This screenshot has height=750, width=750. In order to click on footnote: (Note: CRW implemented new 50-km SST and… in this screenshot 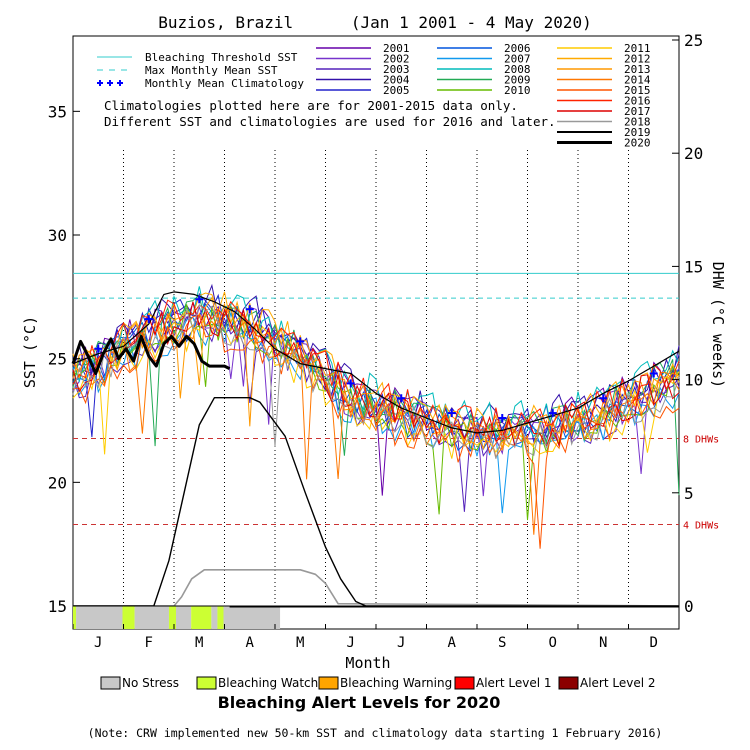, I will do `click(375, 733)`.